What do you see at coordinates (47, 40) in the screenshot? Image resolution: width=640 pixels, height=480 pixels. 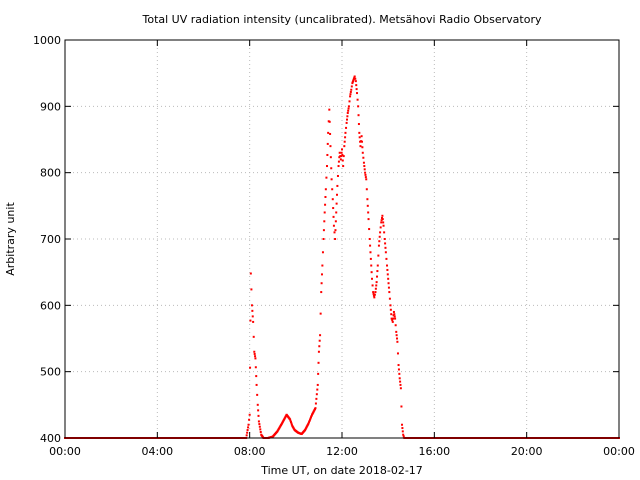 I see `y-tick-label: 1000` at bounding box center [47, 40].